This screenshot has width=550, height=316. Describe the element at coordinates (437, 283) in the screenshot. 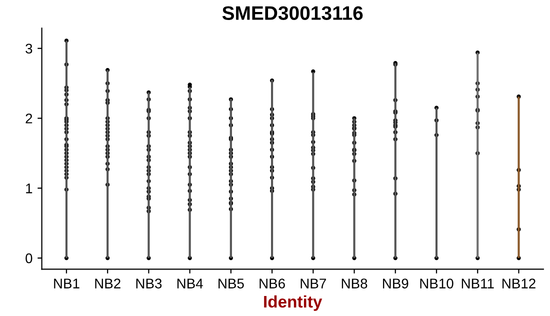

I see `x-tick-label: NB10` at that location.